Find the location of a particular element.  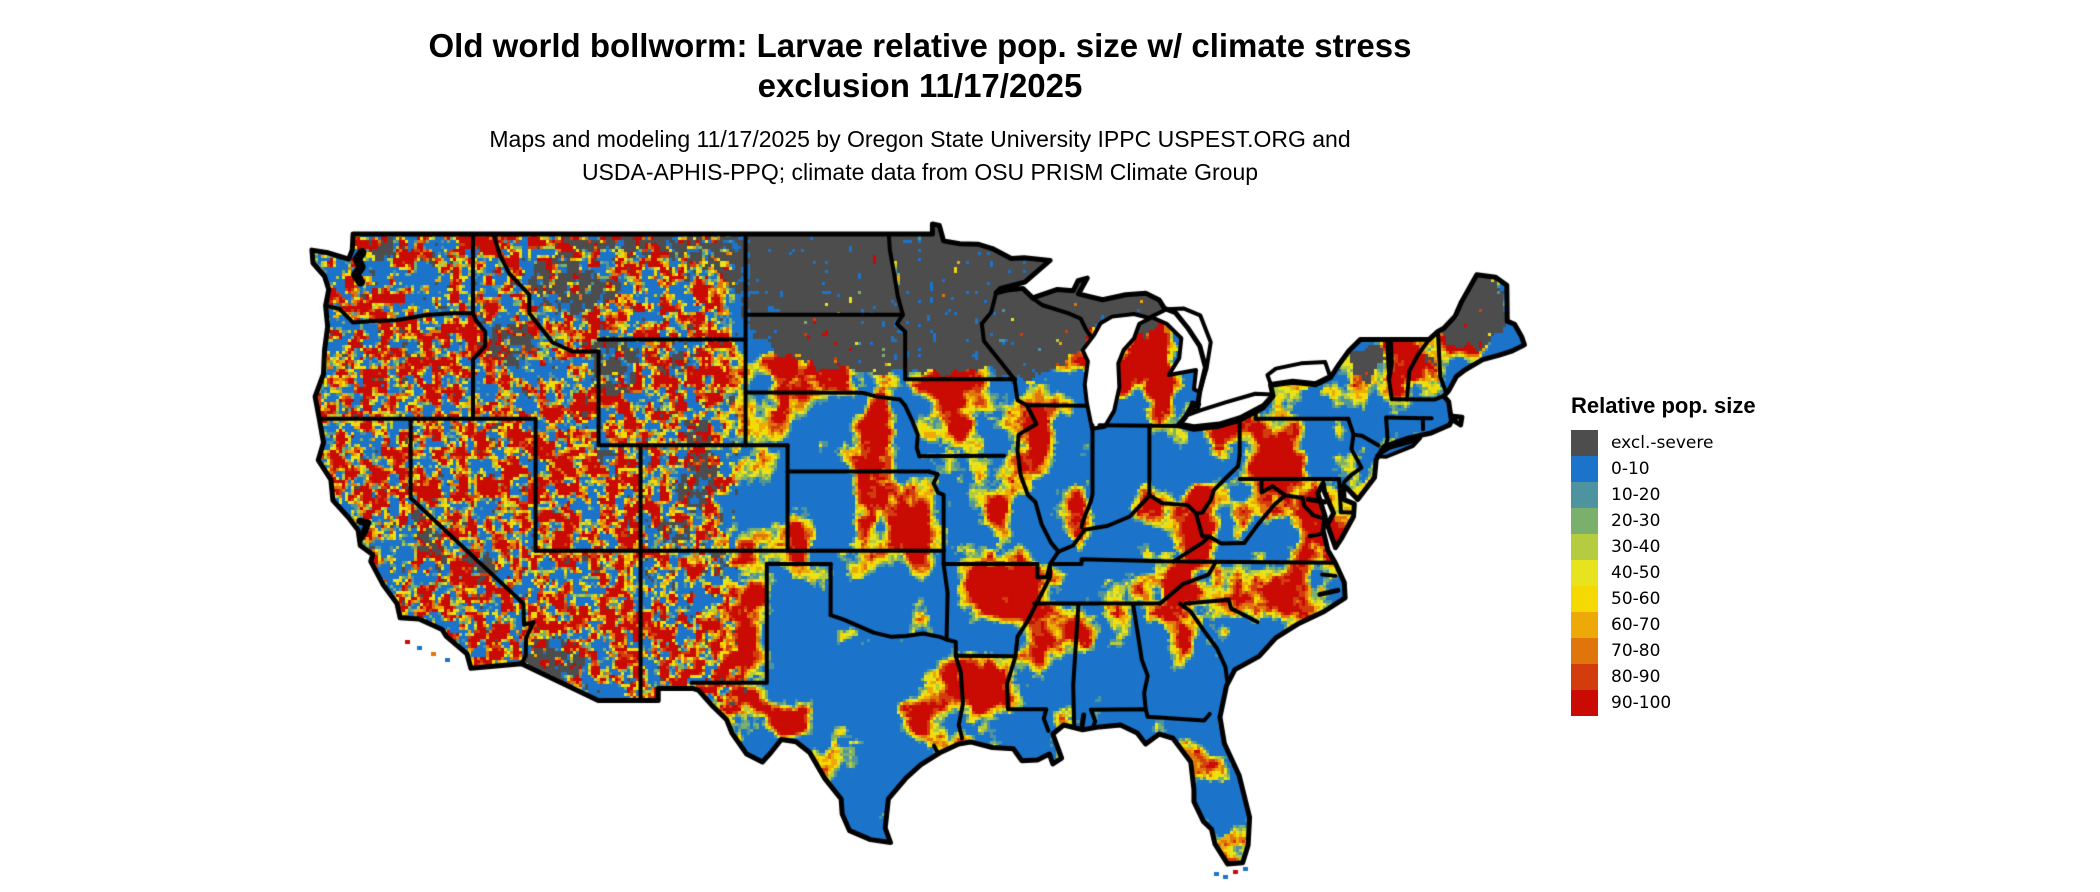

legend-item-label: 10-20 is located at coordinates (1636, 495).